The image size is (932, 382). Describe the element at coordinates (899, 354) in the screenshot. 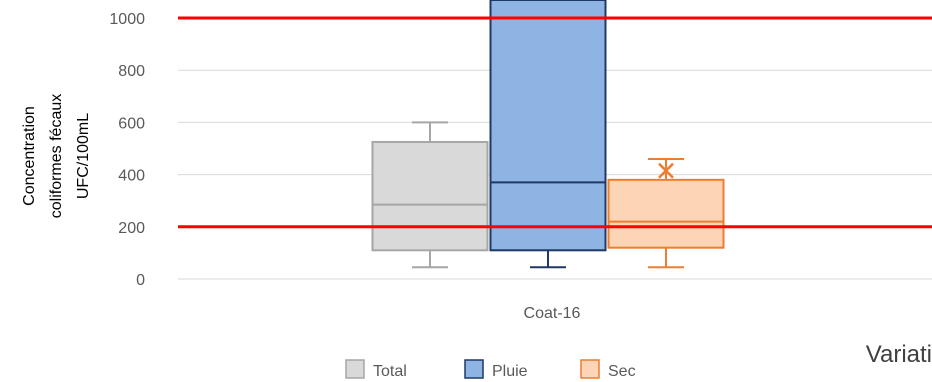

I see `x-axis-title-partial: Variati` at that location.